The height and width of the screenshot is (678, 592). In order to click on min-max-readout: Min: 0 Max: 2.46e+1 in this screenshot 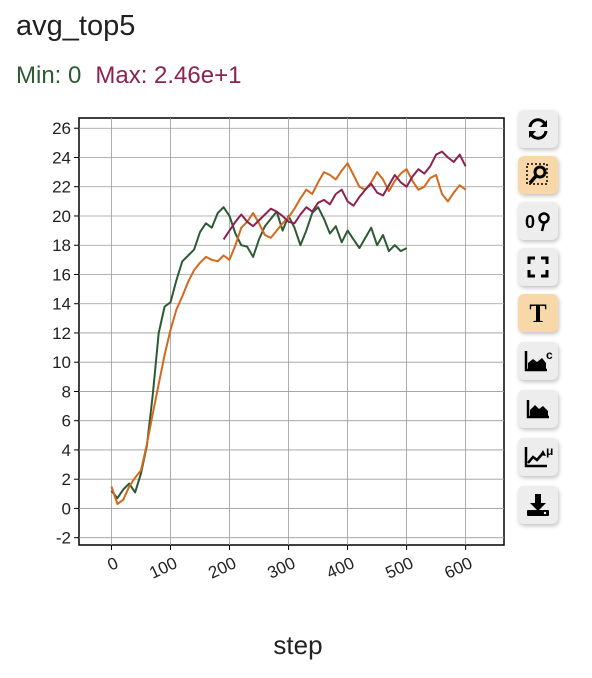, I will do `click(128, 76)`.